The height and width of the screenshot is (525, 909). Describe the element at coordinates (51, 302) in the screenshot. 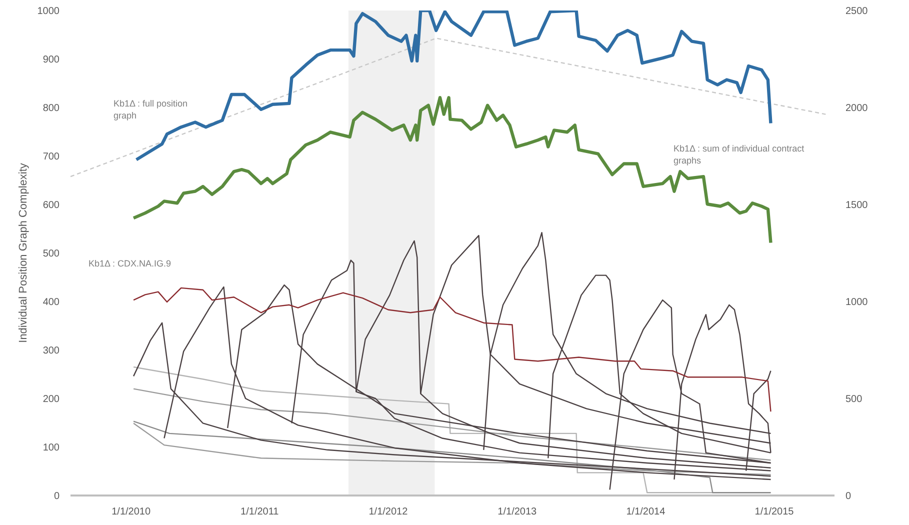

I see `y-tick-label: 400` at that location.